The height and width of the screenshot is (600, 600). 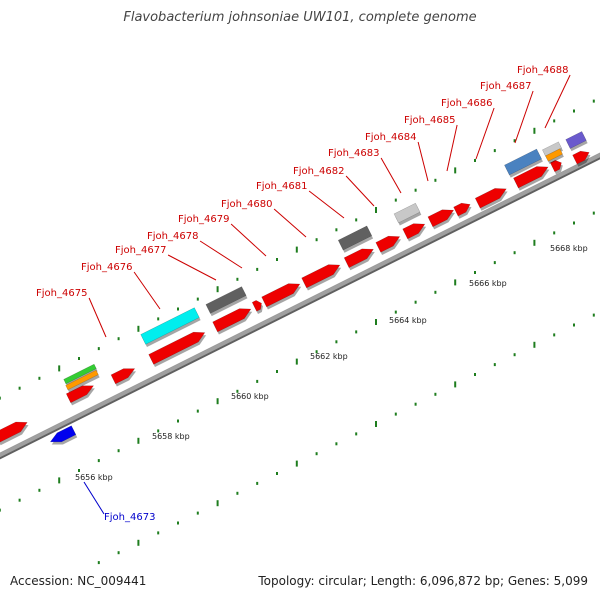 I want to click on gene-label-fjoh_4676: Fjoh_4676, so click(x=106, y=267).